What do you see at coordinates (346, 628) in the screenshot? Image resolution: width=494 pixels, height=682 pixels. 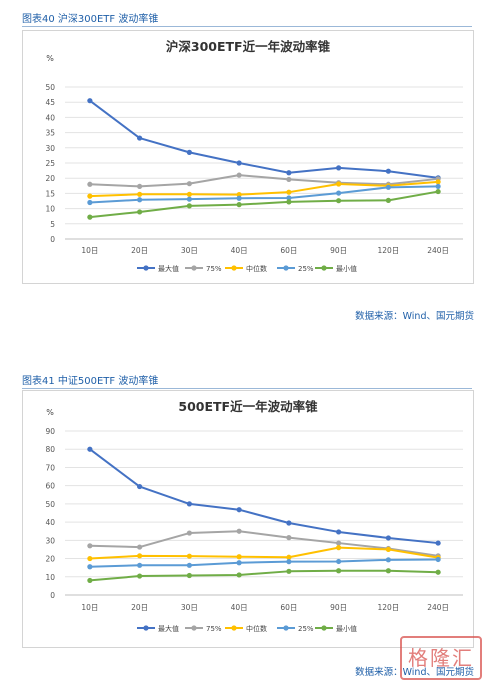 I see `legend-label: 最小值` at bounding box center [346, 628].